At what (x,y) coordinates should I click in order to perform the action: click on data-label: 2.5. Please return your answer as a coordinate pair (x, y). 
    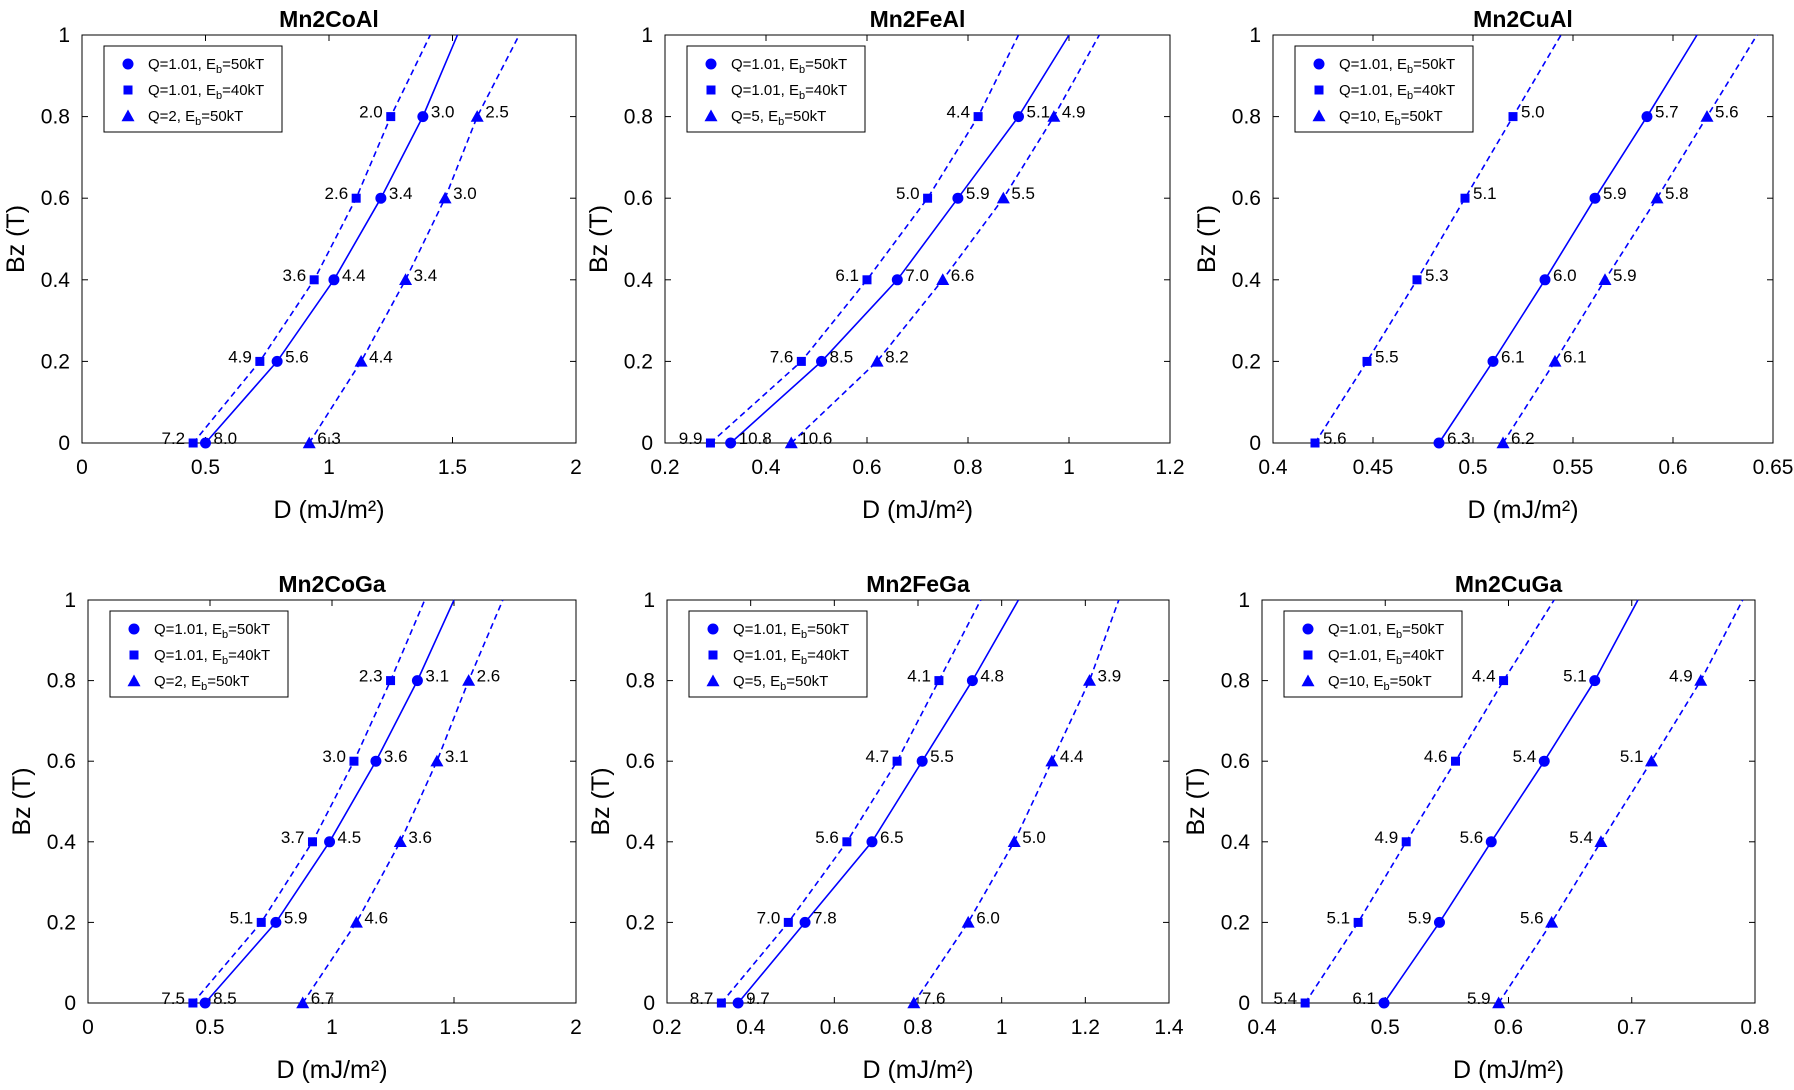
    Looking at the image, I should click on (497, 112).